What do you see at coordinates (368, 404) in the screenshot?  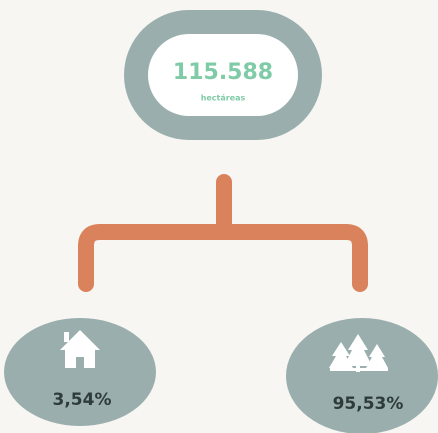 I see `child-label: 95,53%` at bounding box center [368, 404].